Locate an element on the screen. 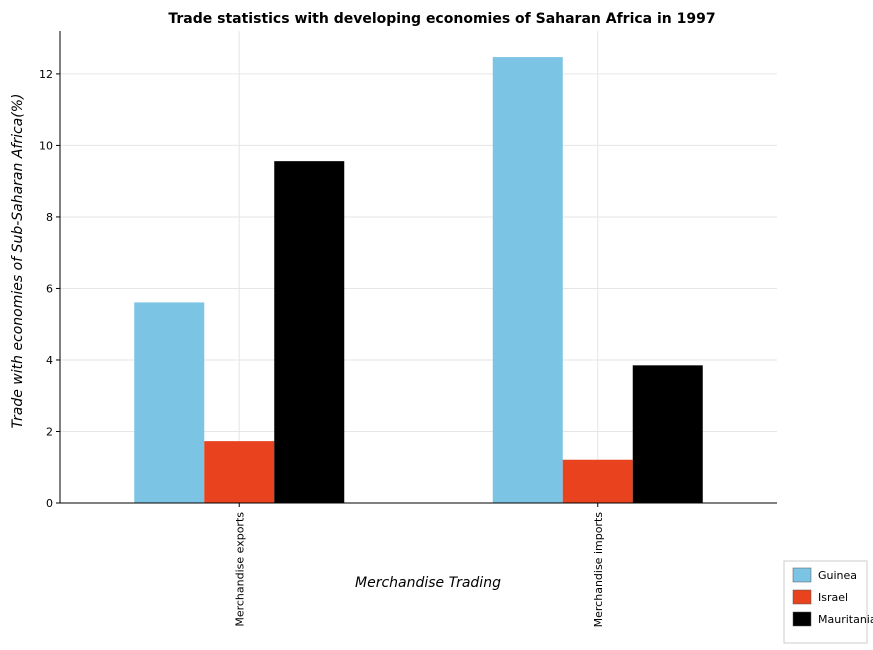  y-tick-label: 12 is located at coordinates (46, 74).